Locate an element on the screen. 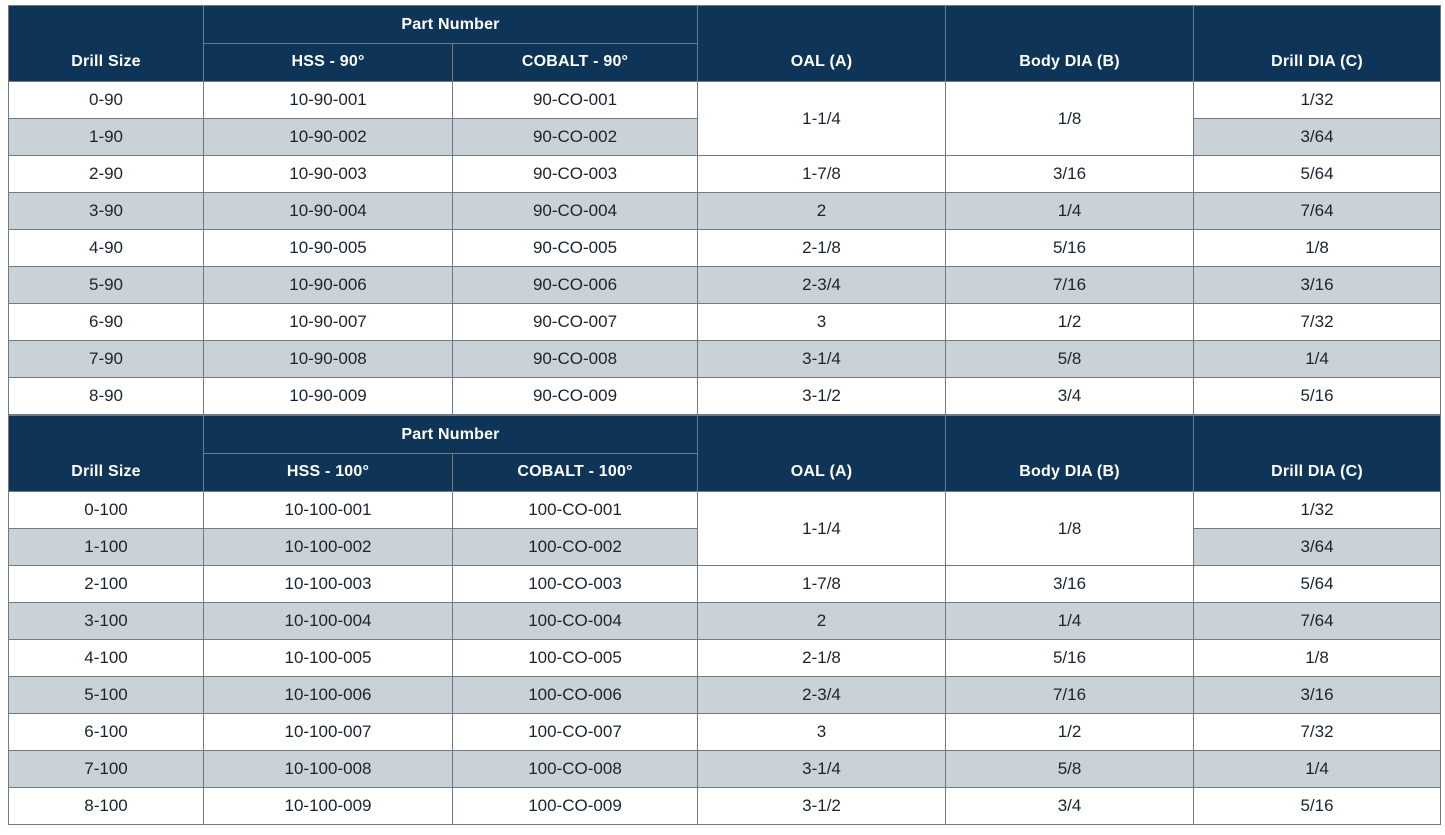  cell-cobalt-part: 100-CO-007 is located at coordinates (575, 732).